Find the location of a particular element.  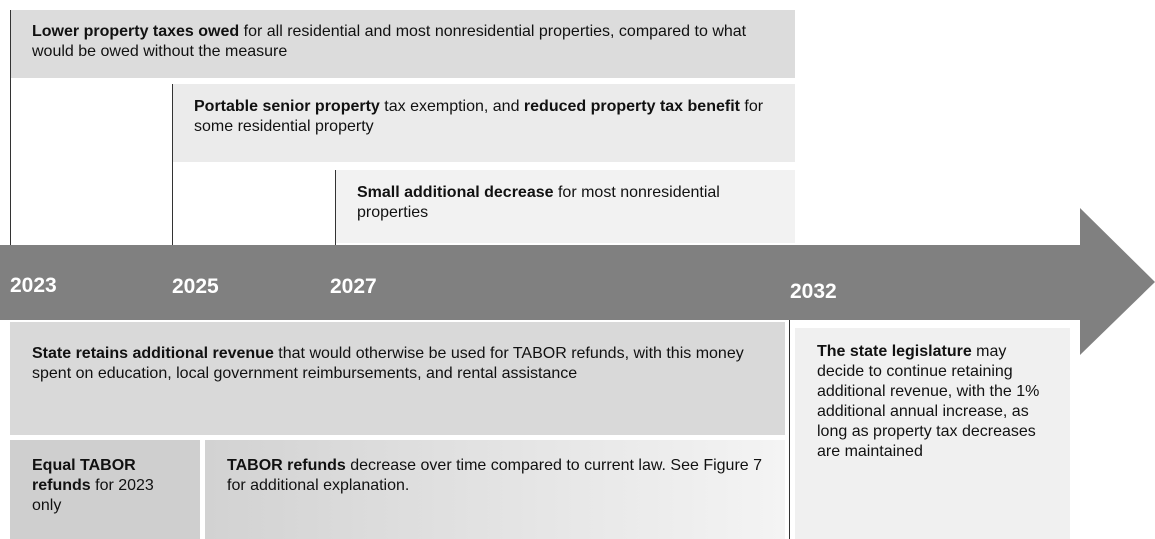

year-label: 2025 is located at coordinates (195, 286).